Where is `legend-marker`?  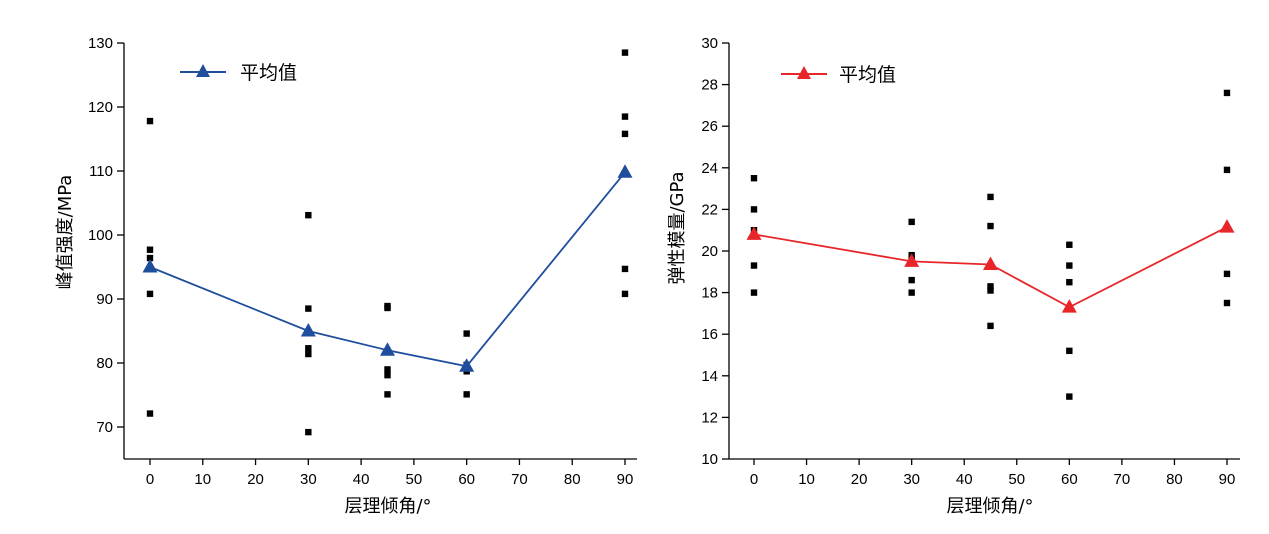
legend-marker is located at coordinates (203, 70).